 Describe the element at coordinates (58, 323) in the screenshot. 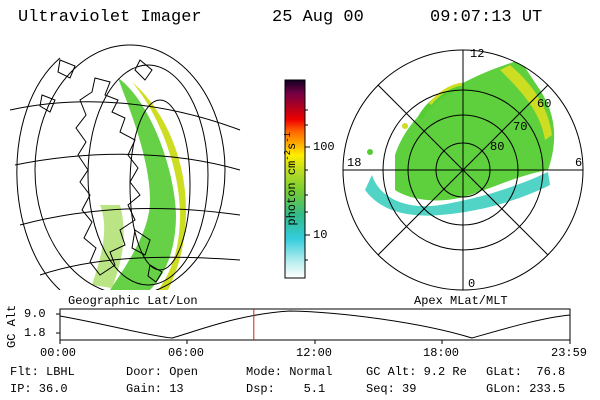

I see `alt-y-ticks` at that location.